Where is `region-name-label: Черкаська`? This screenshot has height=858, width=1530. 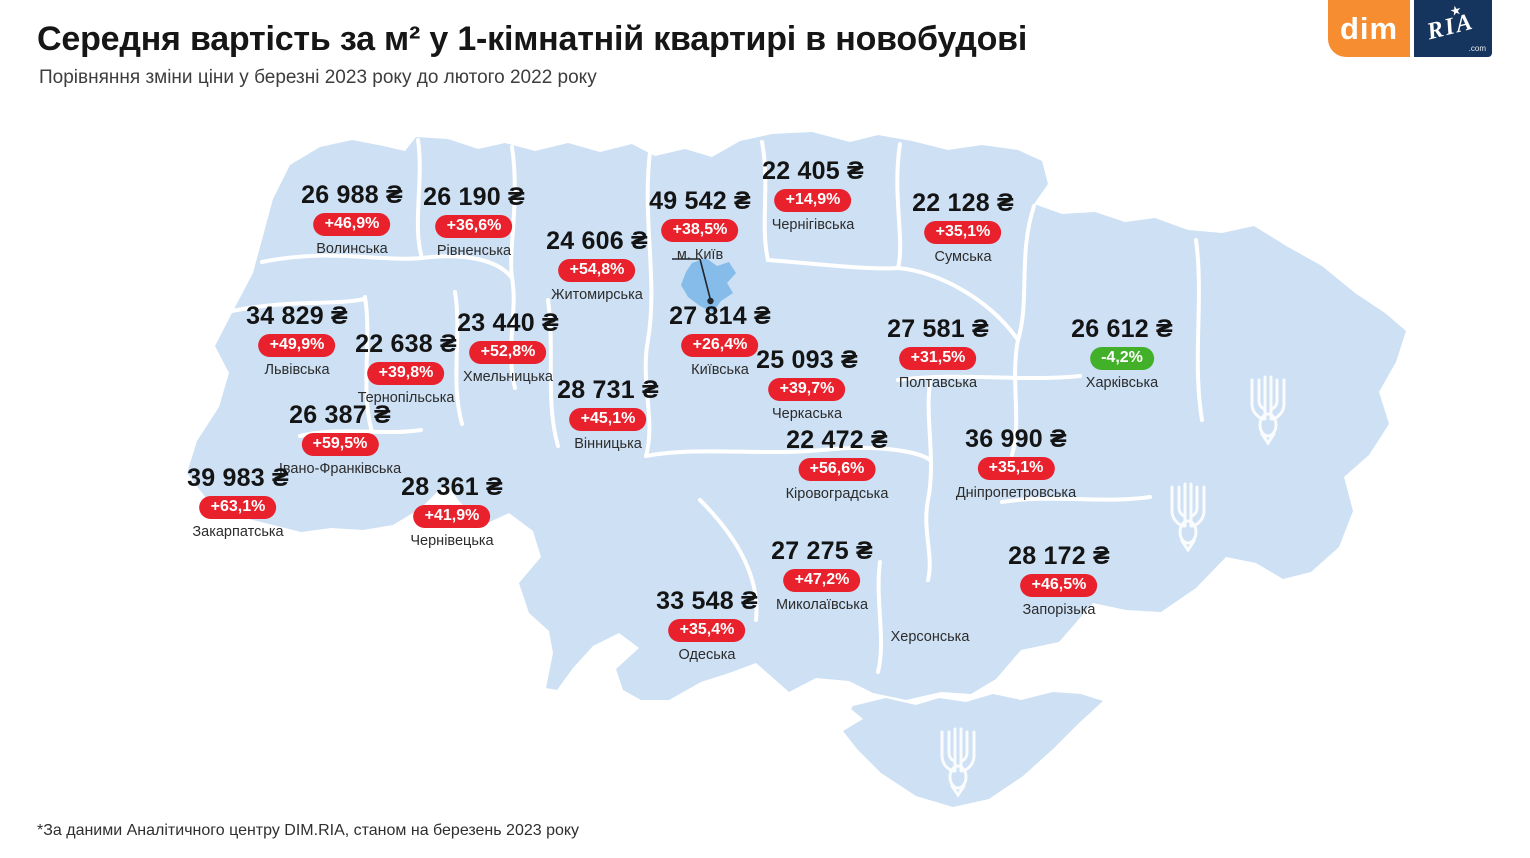
region-name-label: Черкаська is located at coordinates (807, 414).